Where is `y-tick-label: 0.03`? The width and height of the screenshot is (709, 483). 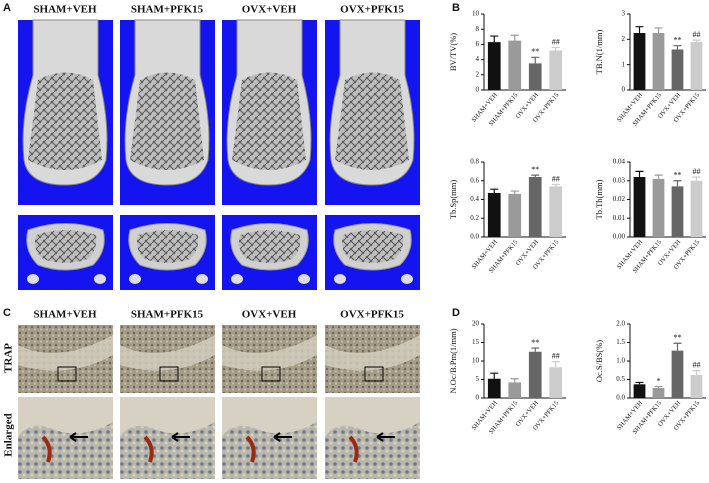 y-tick-label: 0.03 is located at coordinates (619, 180).